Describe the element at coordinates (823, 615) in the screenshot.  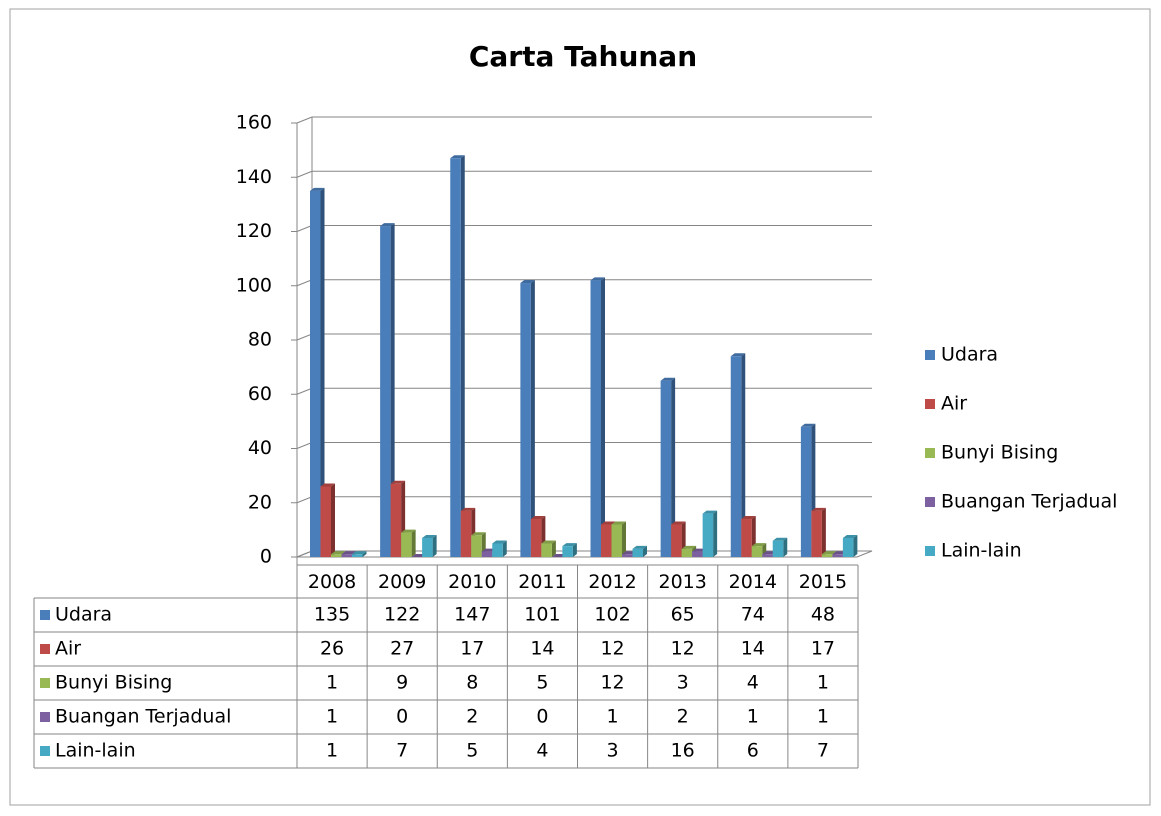
I see `table-cell: 48` at that location.